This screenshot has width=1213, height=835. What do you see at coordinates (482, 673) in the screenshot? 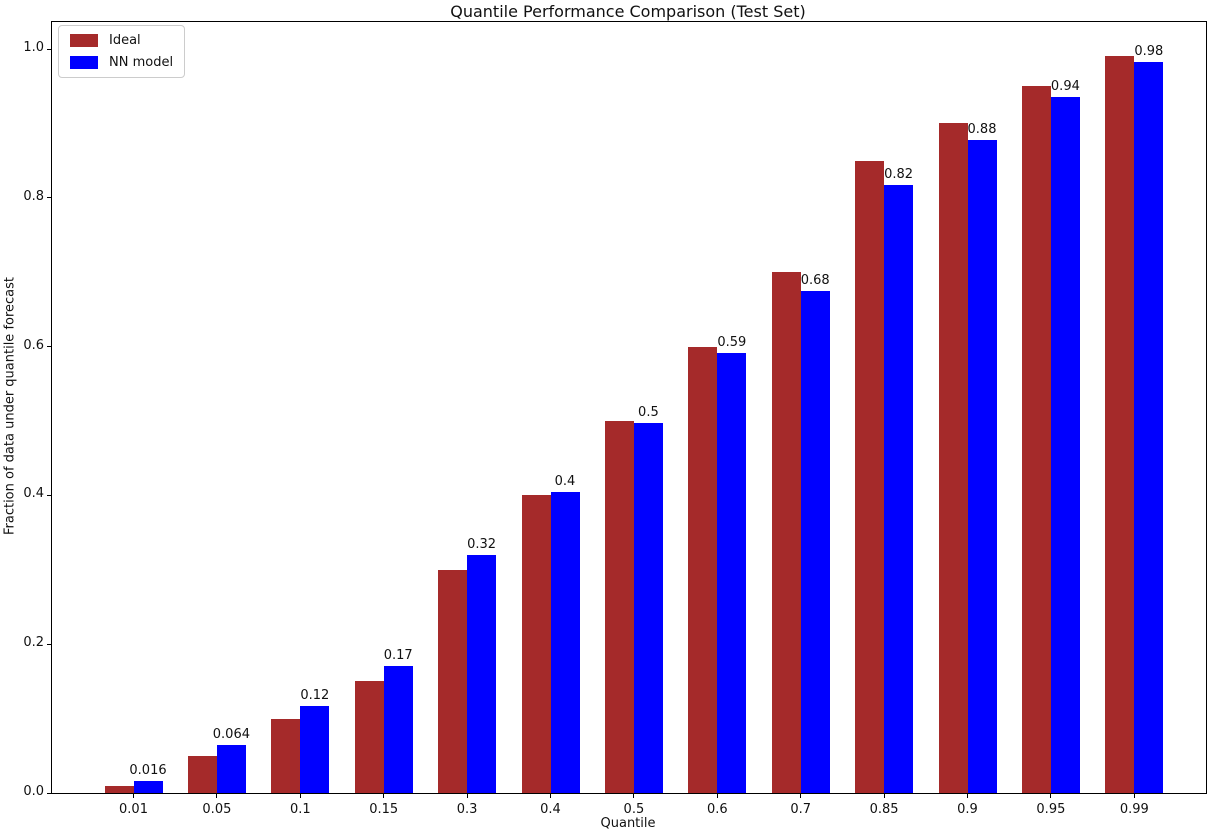
I see `bar-nn-0.3` at bounding box center [482, 673].